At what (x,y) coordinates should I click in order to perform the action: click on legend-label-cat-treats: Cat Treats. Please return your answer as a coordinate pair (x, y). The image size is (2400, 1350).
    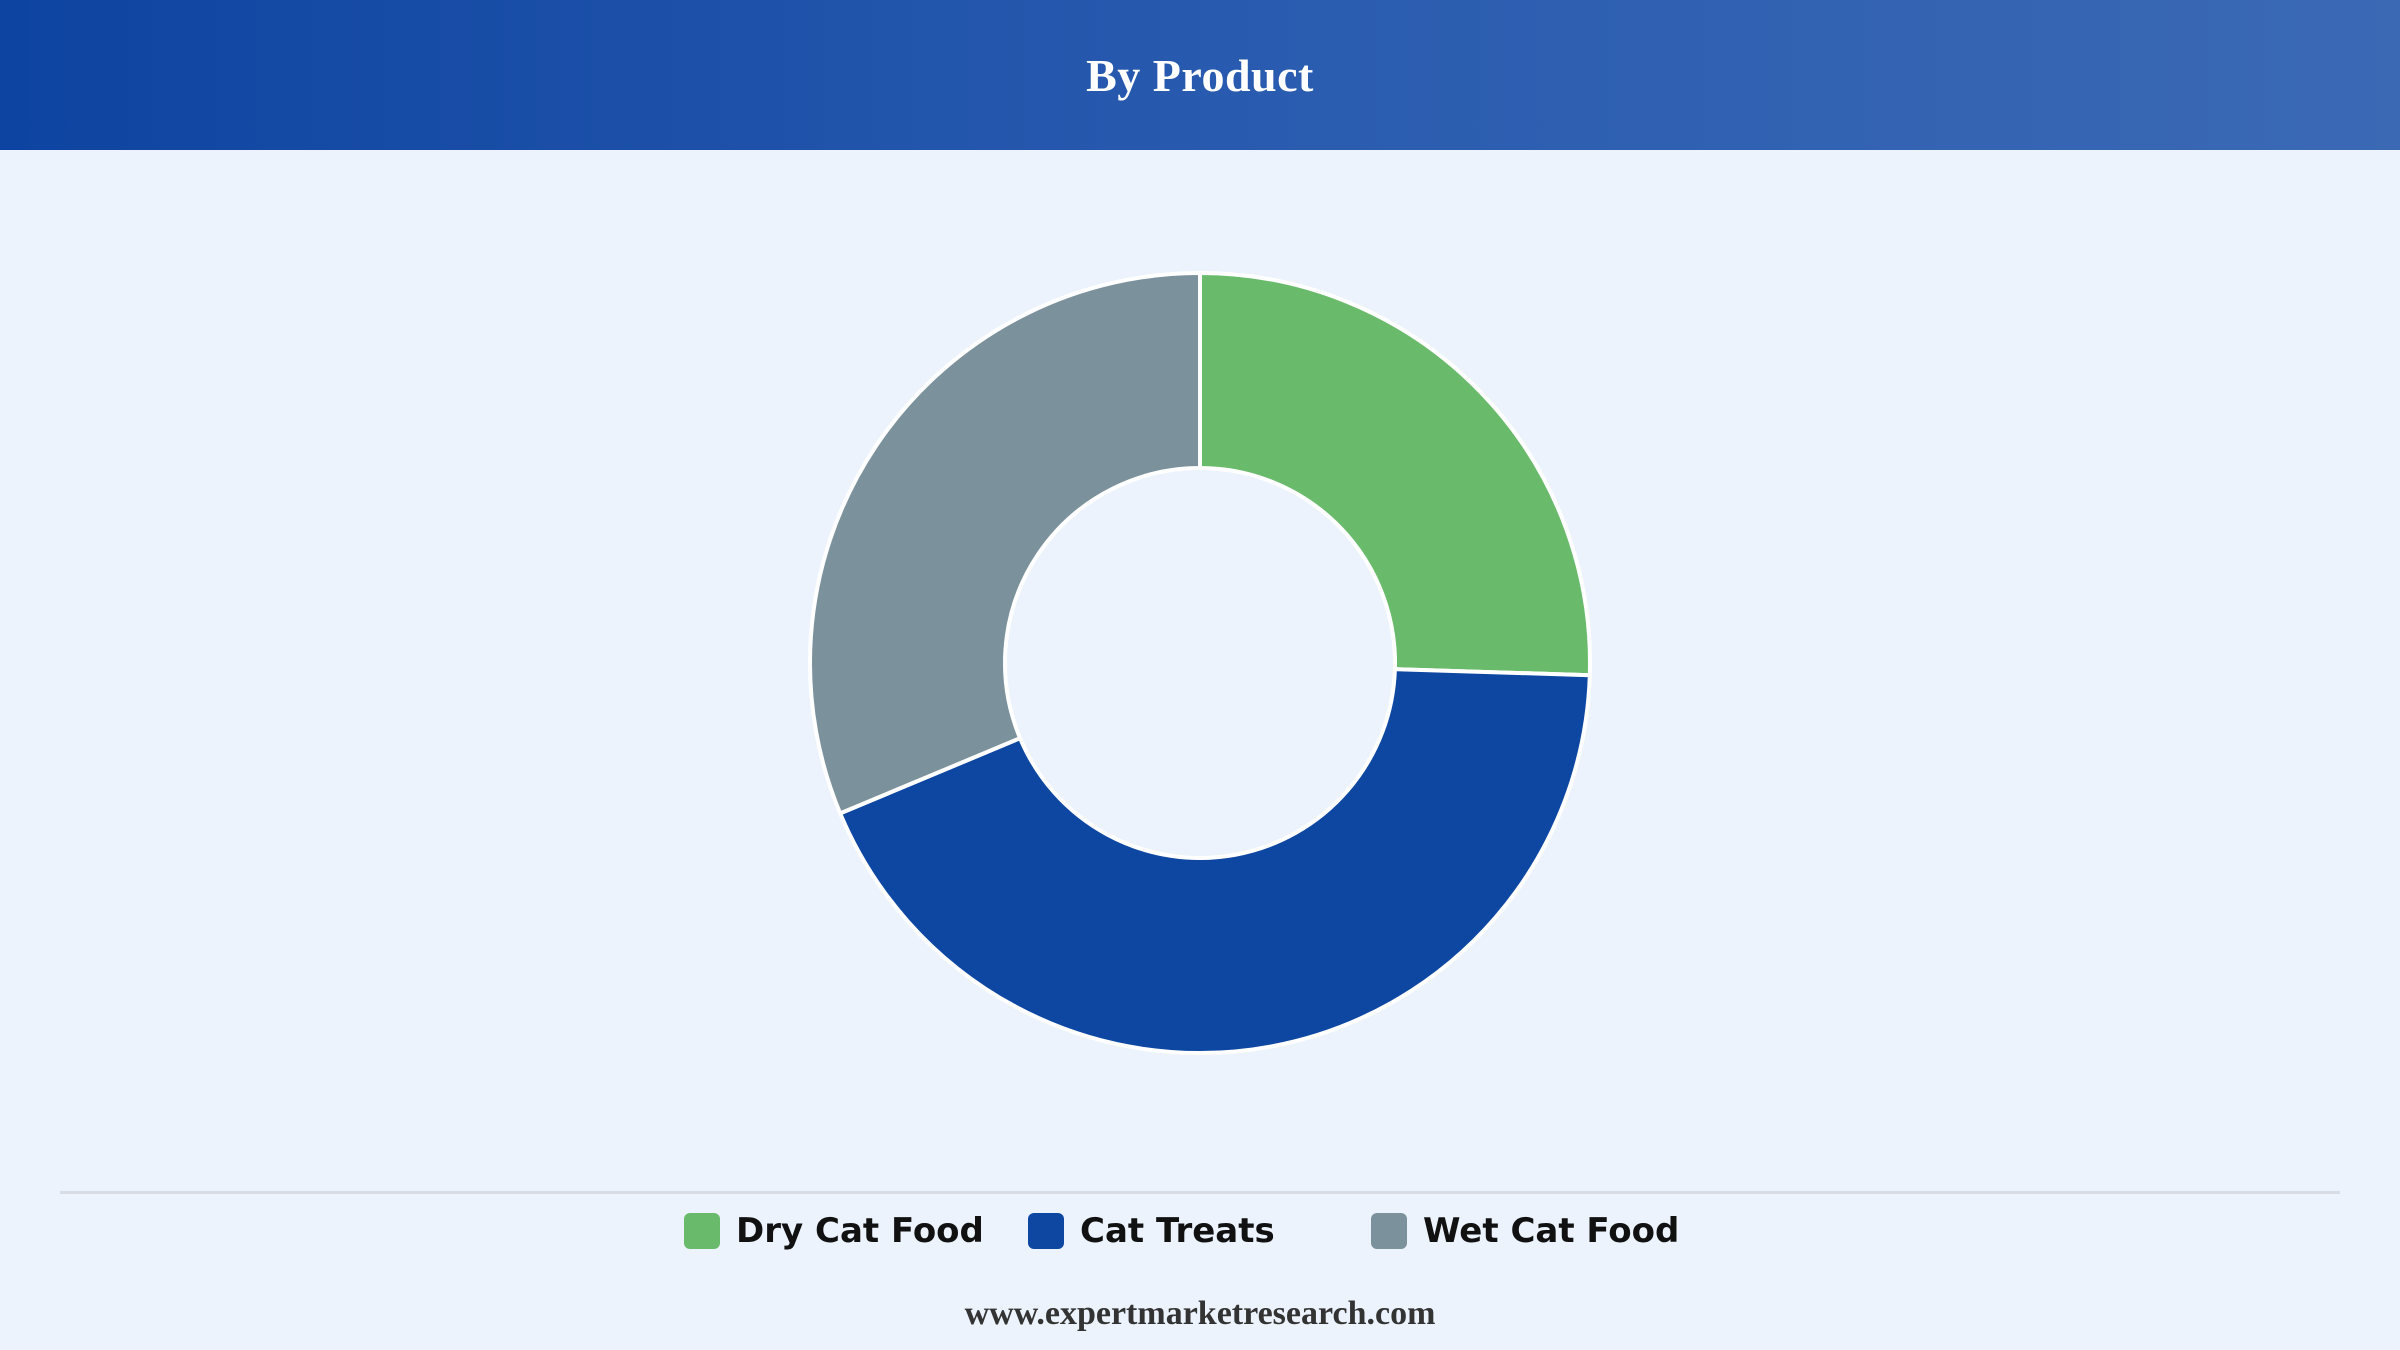
    Looking at the image, I should click on (1177, 1231).